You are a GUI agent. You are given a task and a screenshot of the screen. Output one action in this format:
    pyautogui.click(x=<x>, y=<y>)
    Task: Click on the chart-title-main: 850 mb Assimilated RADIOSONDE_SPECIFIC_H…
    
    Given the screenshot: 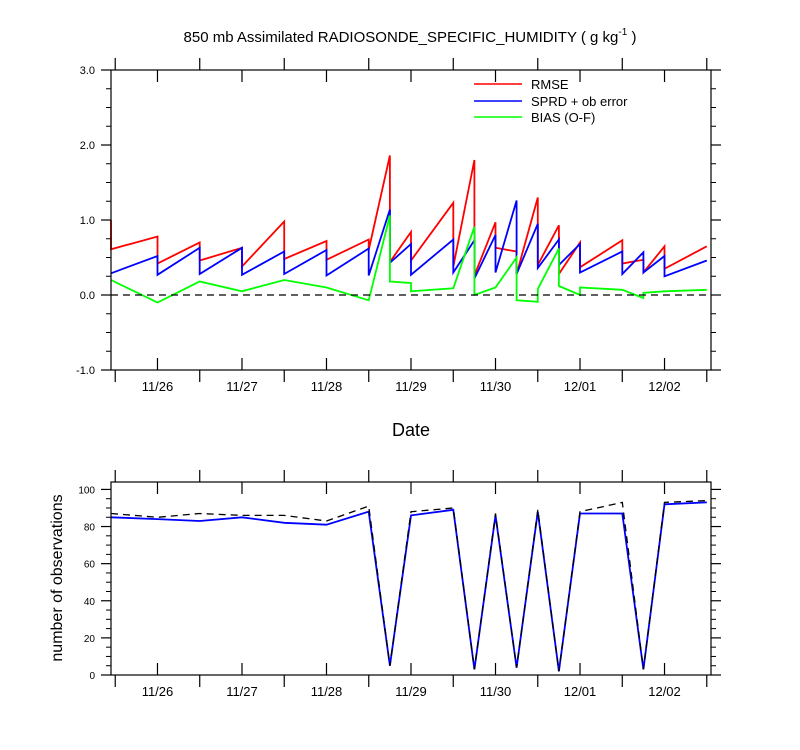 What is the action you would take?
    pyautogui.click(x=401, y=37)
    